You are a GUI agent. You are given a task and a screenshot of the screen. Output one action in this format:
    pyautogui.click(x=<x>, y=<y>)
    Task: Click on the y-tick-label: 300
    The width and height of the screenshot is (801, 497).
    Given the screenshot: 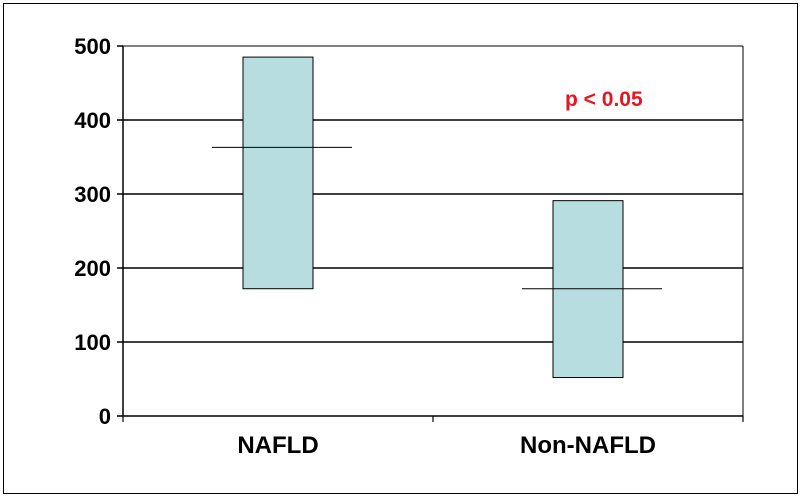 What is the action you would take?
    pyautogui.click(x=92, y=194)
    